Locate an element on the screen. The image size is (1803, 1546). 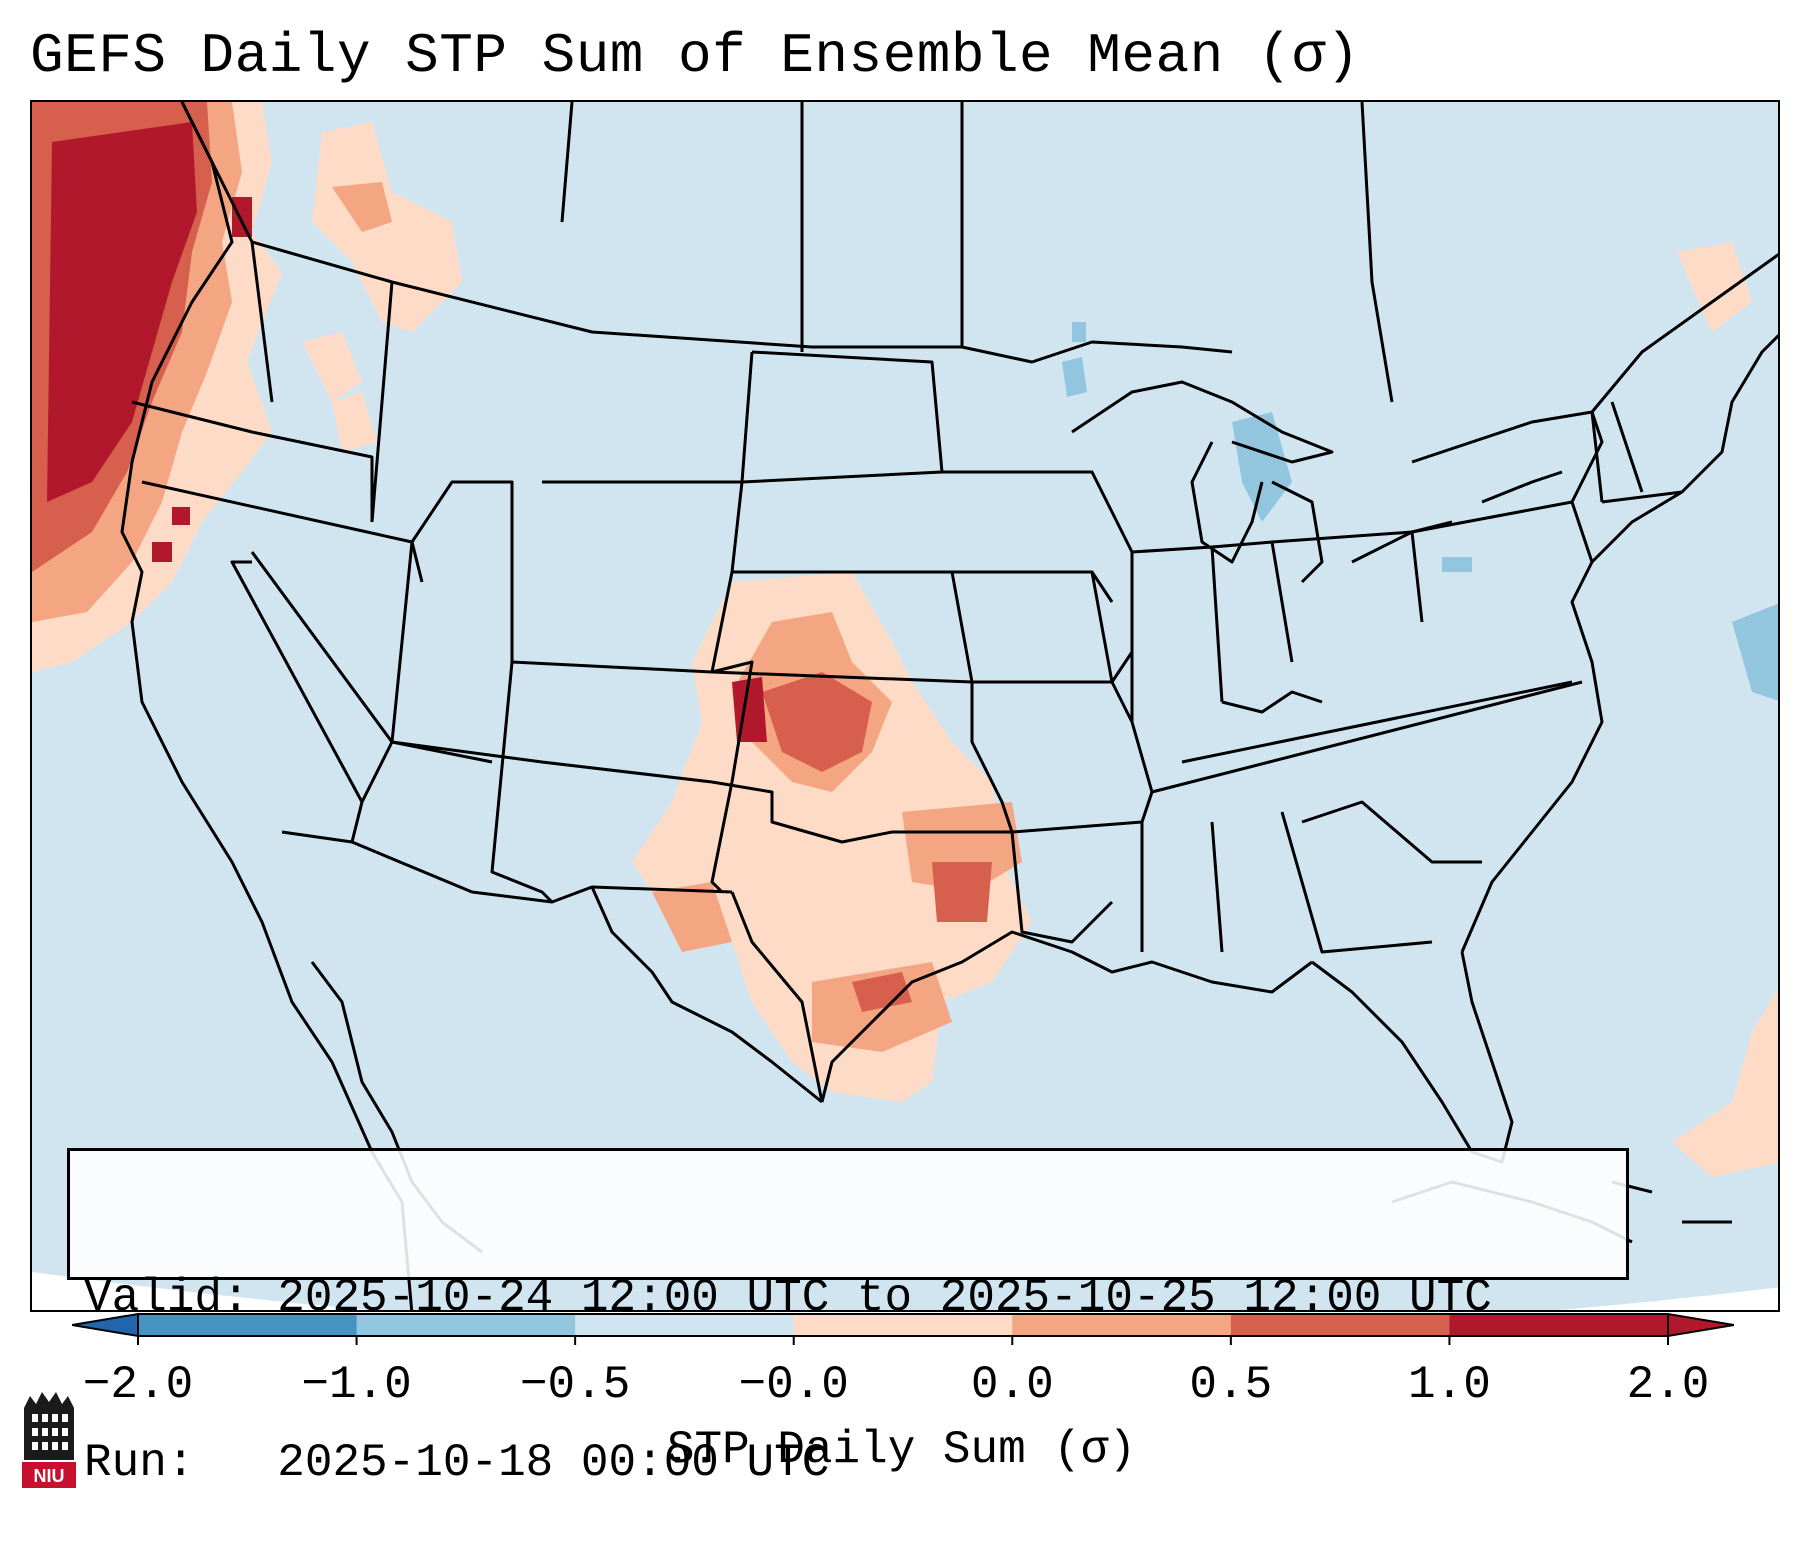
chart-title: GEFS Daily STP Sum of Ensemble Mean (σ) is located at coordinates (695, 56).